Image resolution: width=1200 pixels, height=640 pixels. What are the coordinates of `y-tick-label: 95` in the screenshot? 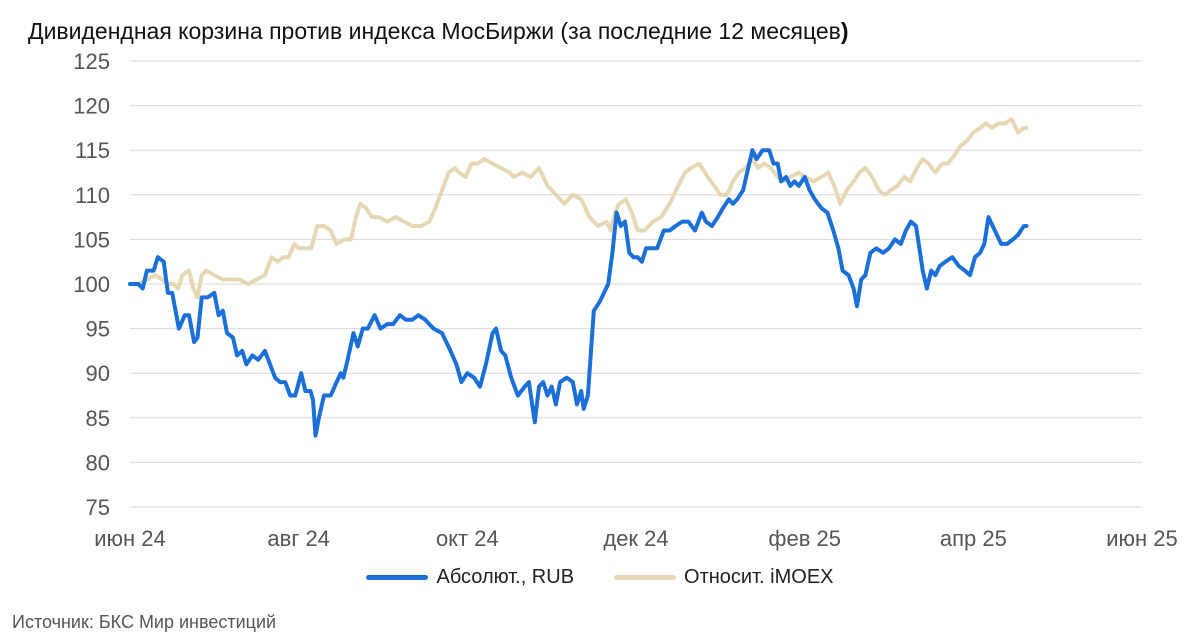 It's located at (98, 329).